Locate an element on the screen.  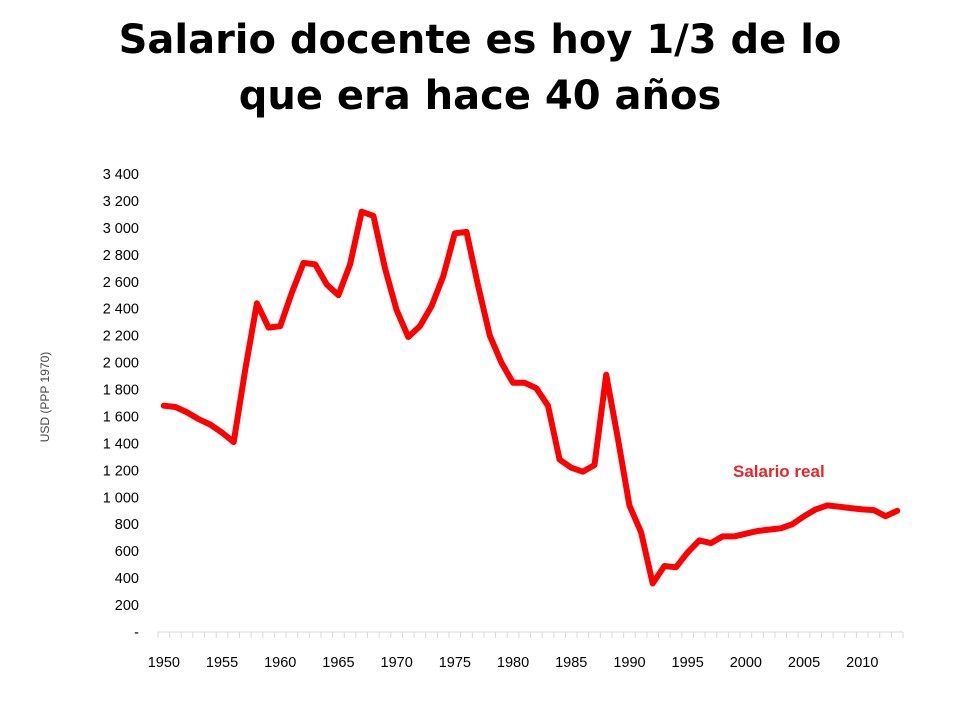
x-tick-label: 1975 is located at coordinates (455, 663).